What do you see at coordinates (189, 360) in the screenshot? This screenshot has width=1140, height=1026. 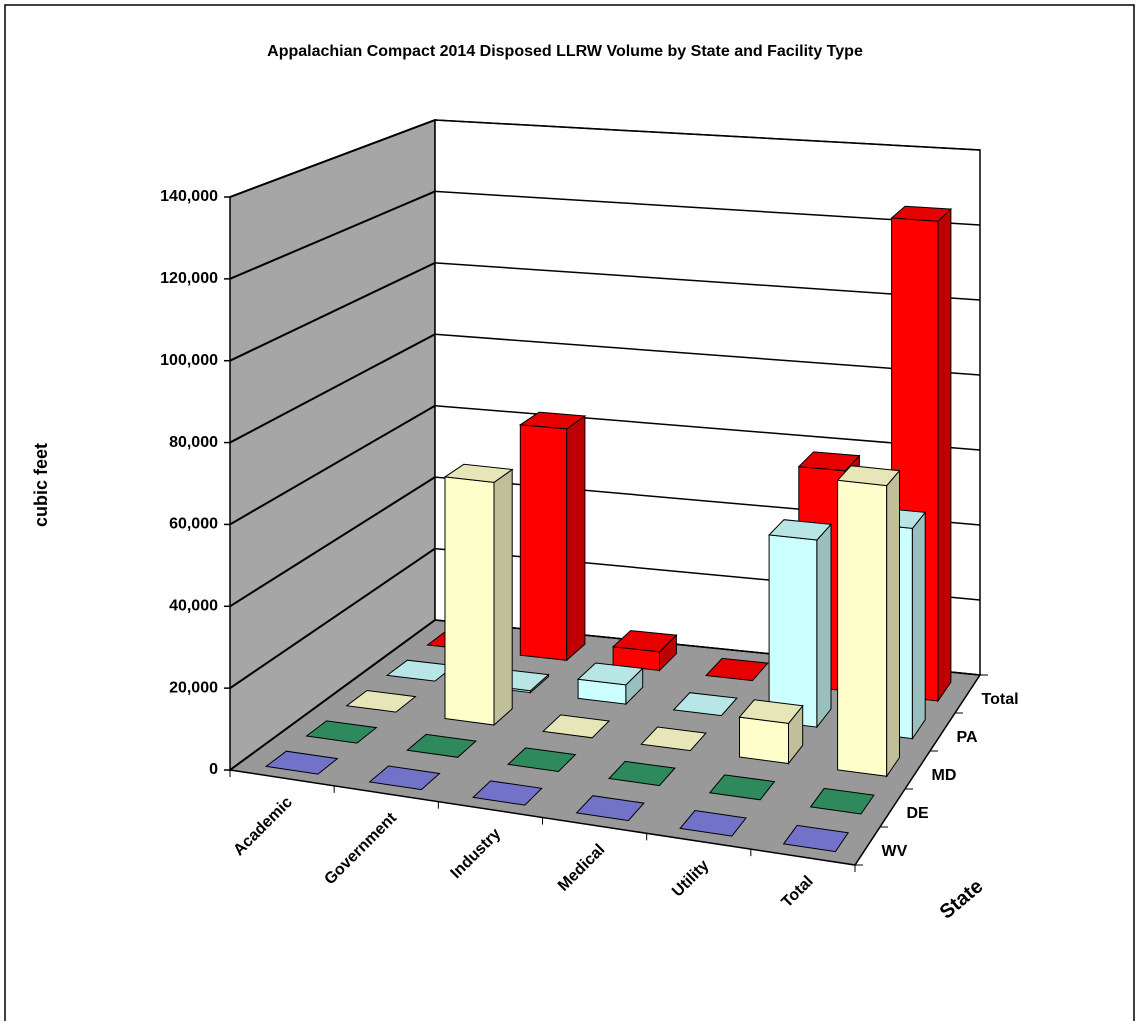 I see `y-tick-label: 100,000` at bounding box center [189, 360].